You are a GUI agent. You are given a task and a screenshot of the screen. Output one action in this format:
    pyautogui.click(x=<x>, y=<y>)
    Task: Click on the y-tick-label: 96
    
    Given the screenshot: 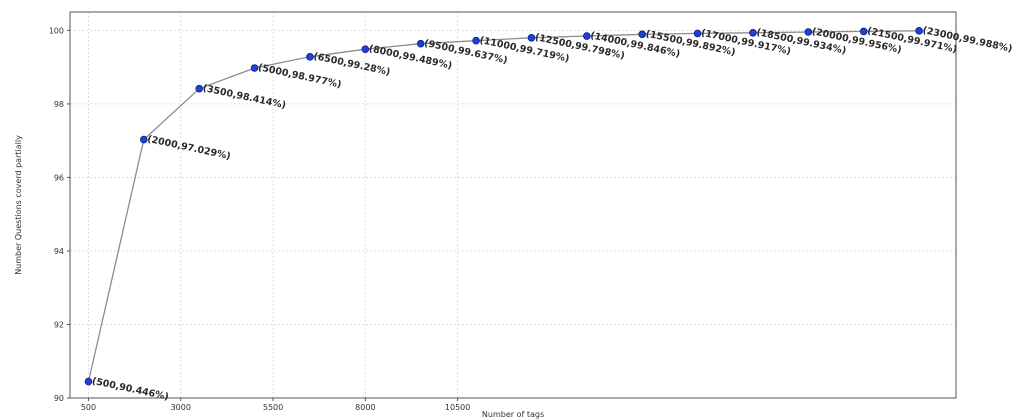 What is the action you would take?
    pyautogui.click(x=59, y=177)
    